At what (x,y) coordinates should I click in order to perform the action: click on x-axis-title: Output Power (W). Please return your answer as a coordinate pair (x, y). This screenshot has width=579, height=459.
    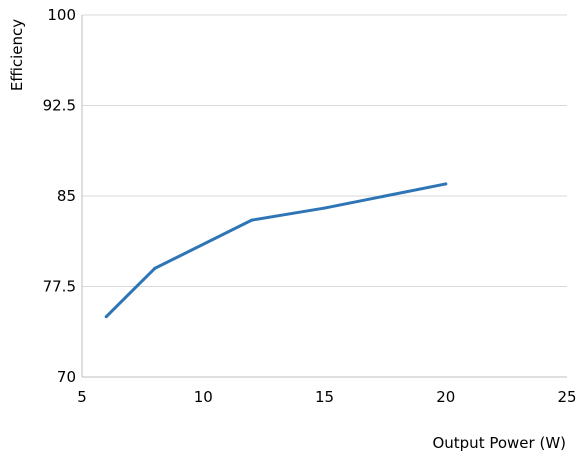
    Looking at the image, I should click on (499, 443).